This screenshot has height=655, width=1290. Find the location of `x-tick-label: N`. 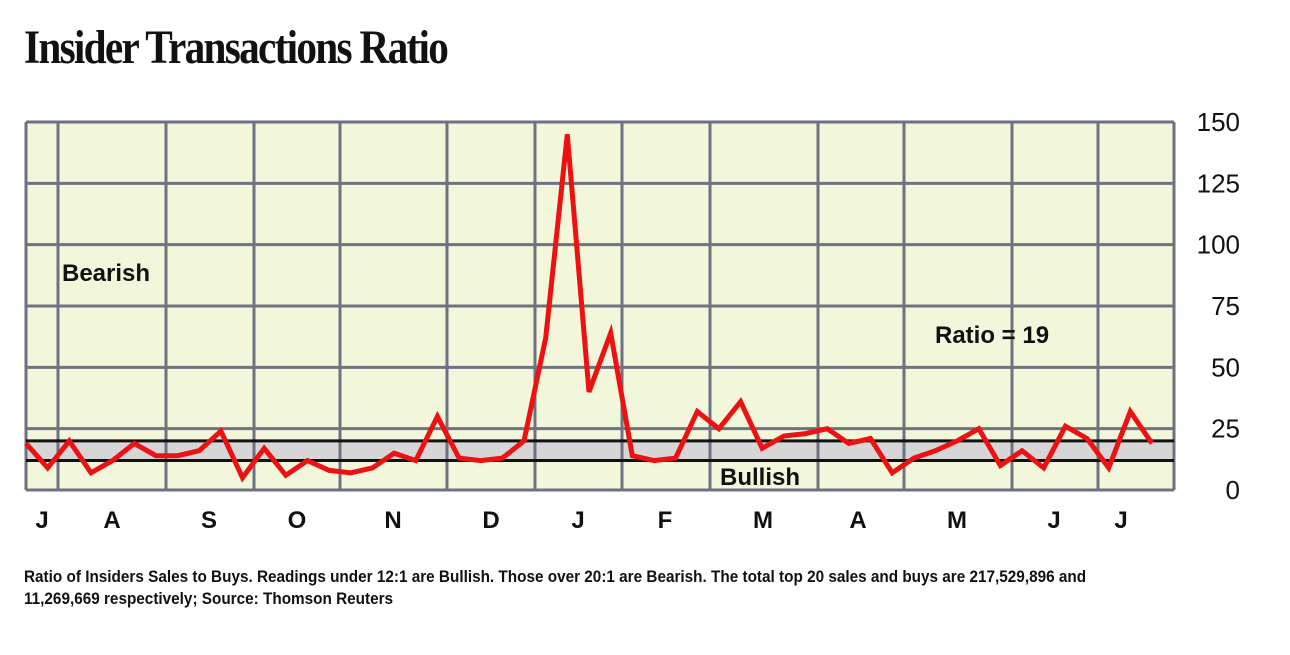

x-tick-label: N is located at coordinates (392, 520).